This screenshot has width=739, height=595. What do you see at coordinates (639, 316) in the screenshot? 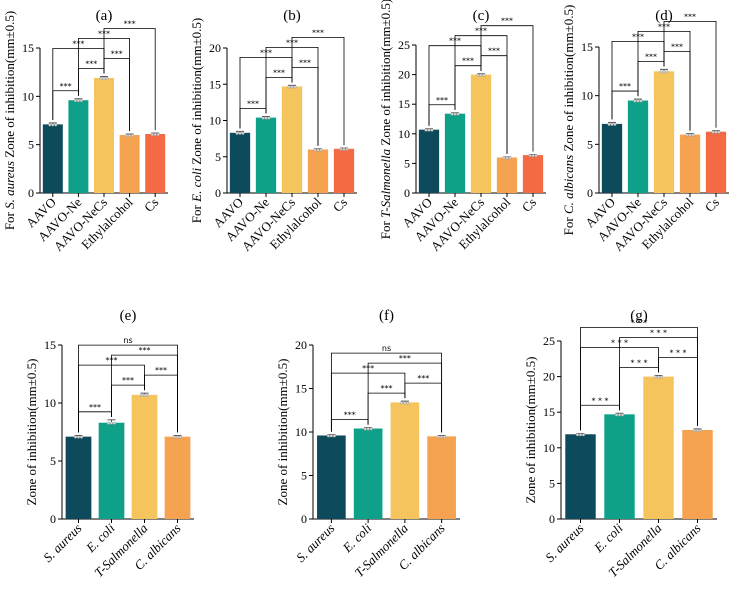
I see `panel-label: (g)` at bounding box center [639, 316].